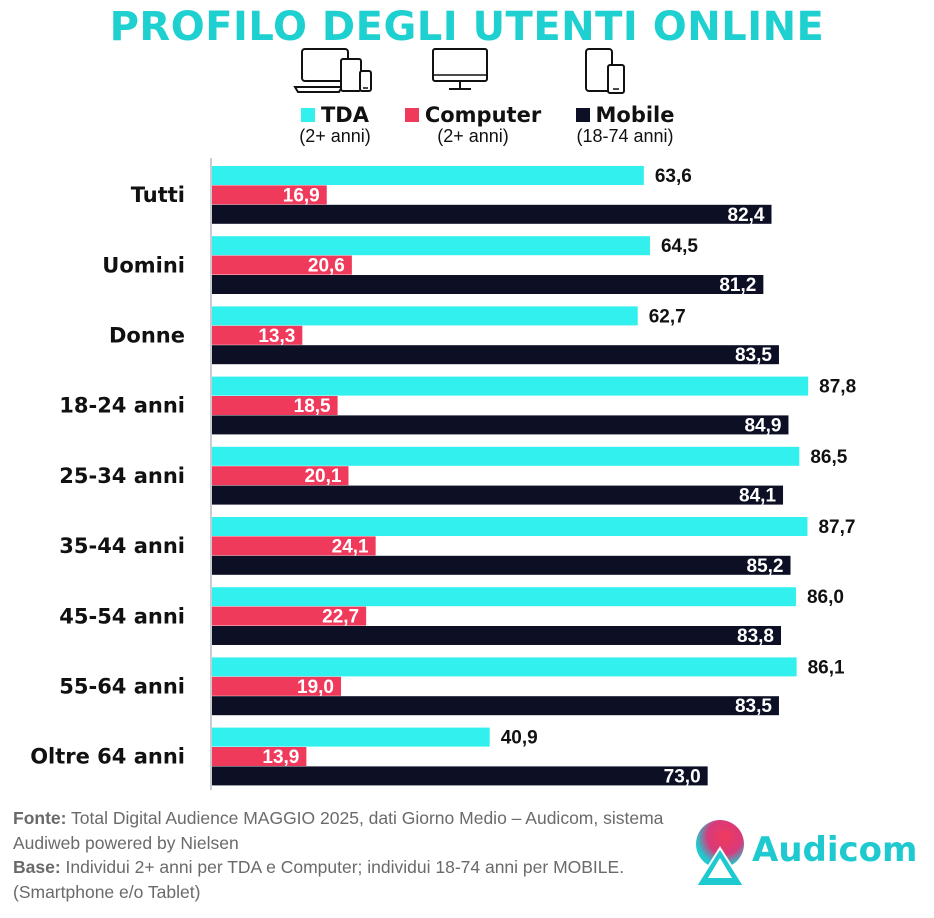  I want to click on legend-label-mobile: Mobile, so click(635, 115).